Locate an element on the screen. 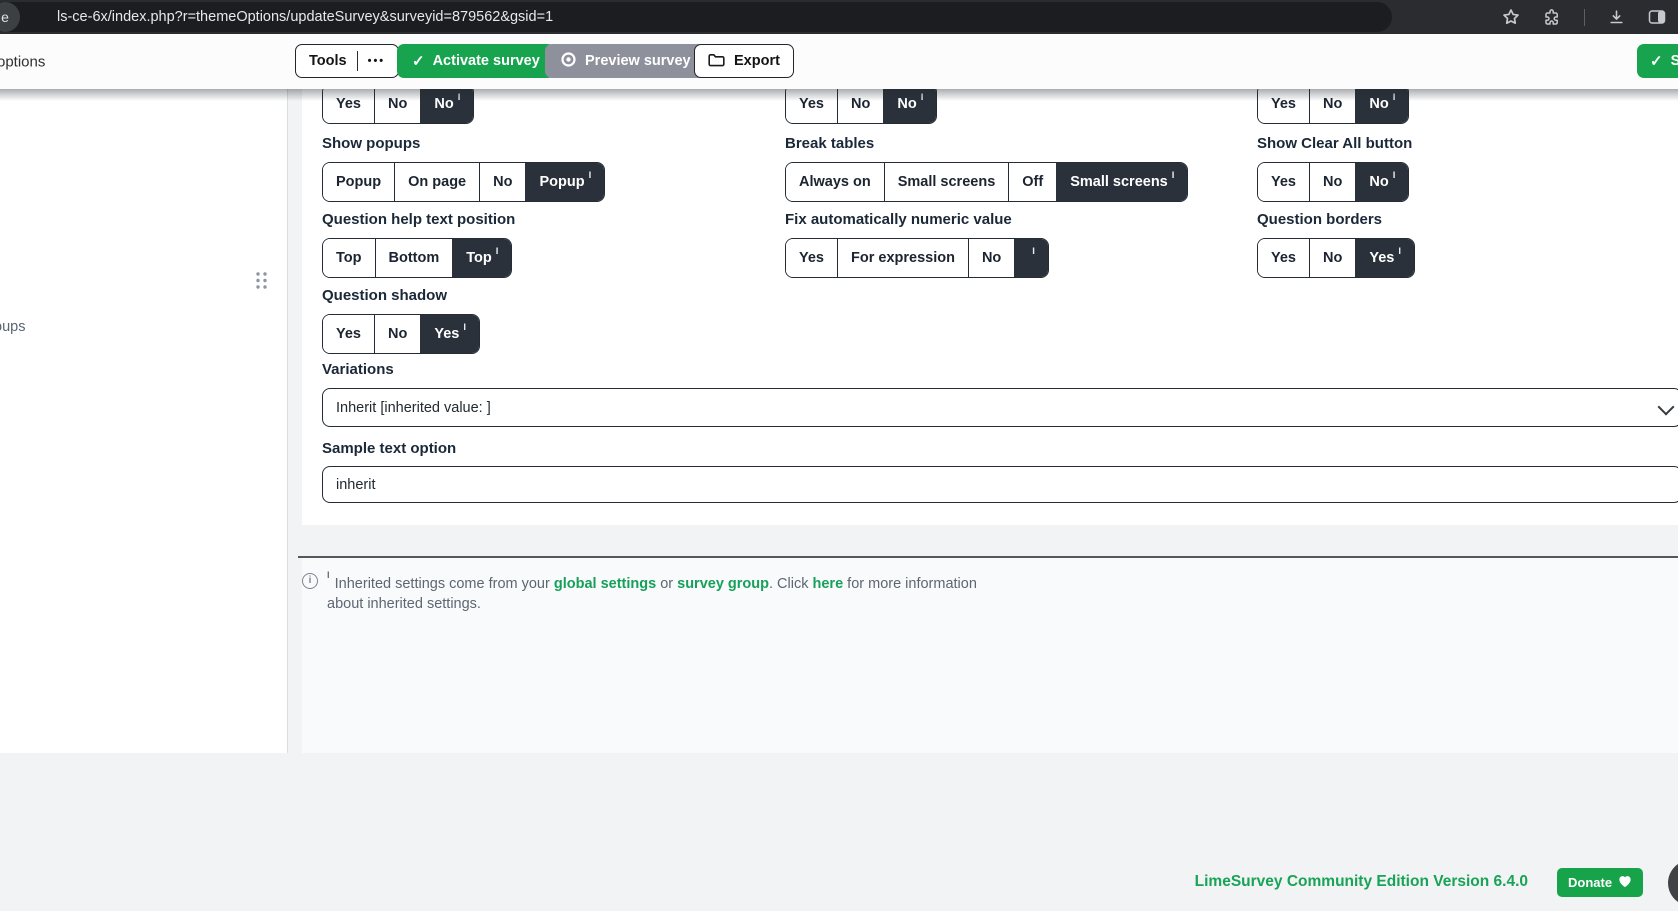  option-button: Popup is located at coordinates (359, 182).